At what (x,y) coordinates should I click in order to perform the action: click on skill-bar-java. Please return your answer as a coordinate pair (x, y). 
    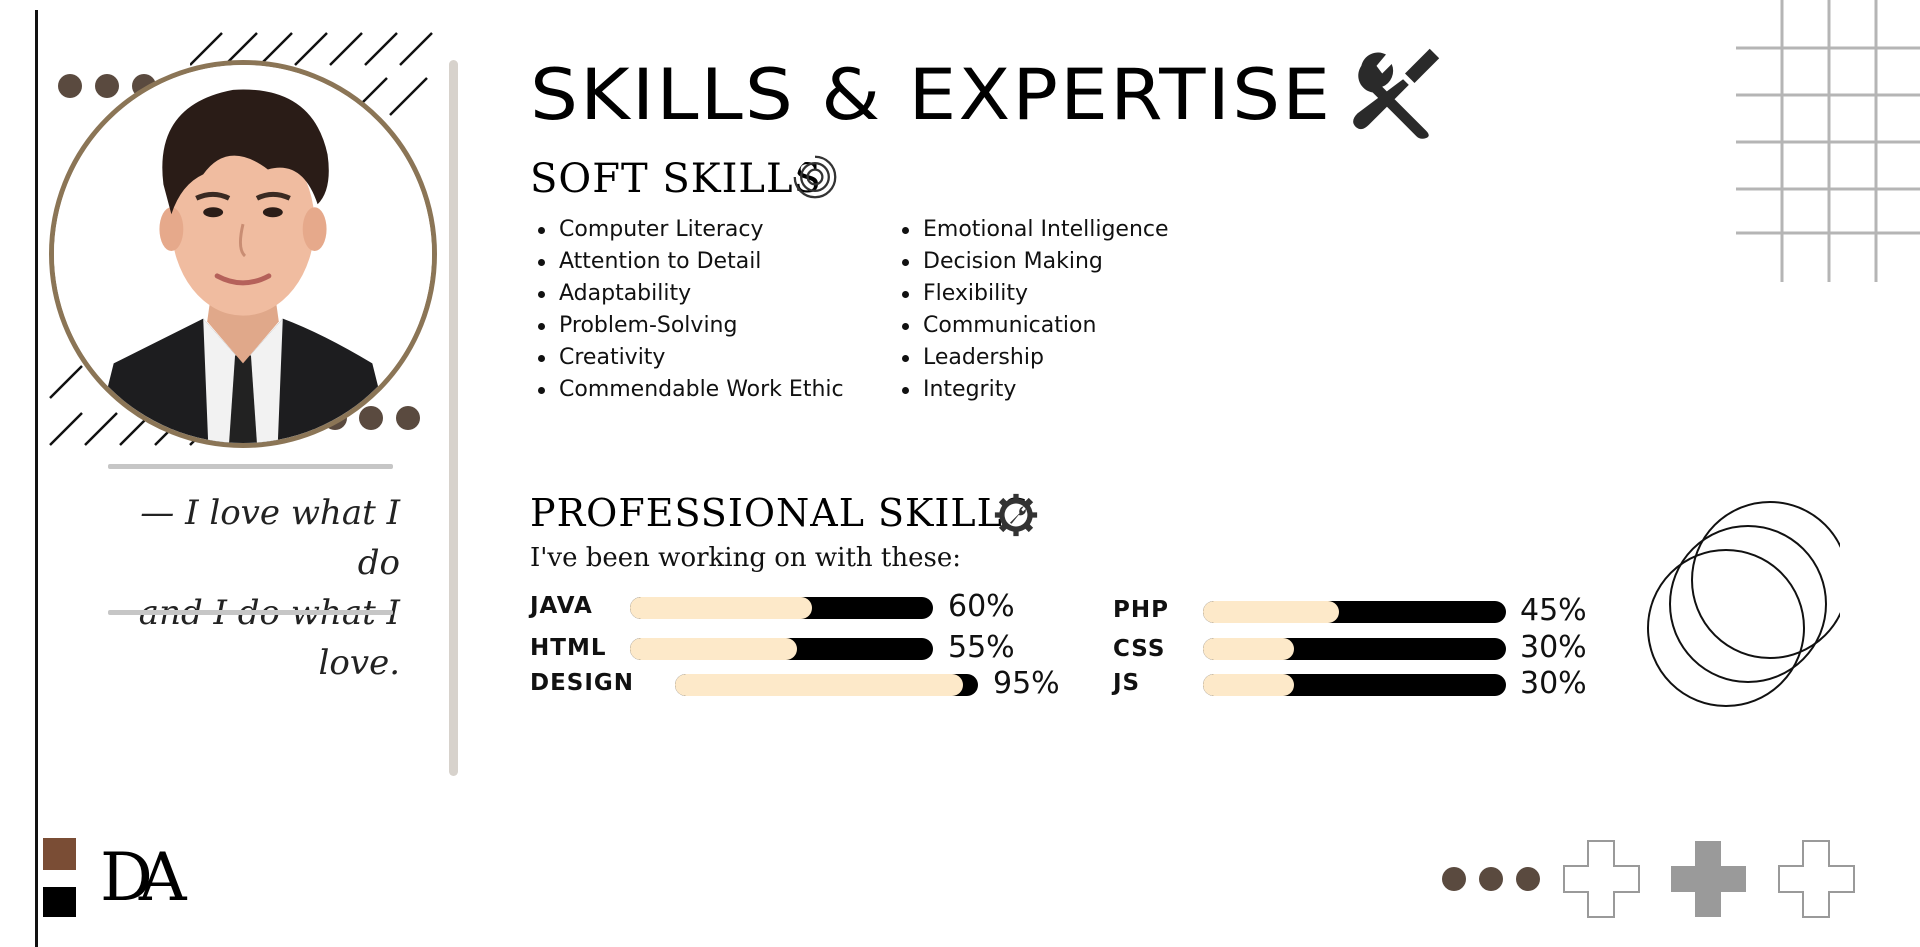
    Looking at the image, I should click on (781, 608).